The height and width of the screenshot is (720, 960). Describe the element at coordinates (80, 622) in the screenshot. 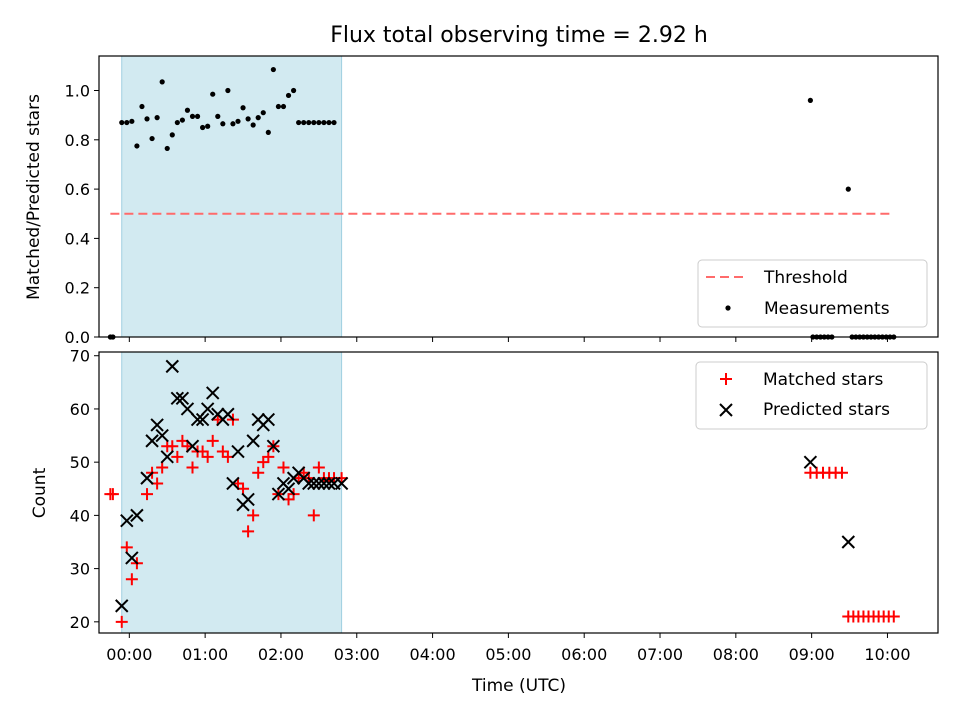

I see `bottom-y-tick-label: 20` at that location.